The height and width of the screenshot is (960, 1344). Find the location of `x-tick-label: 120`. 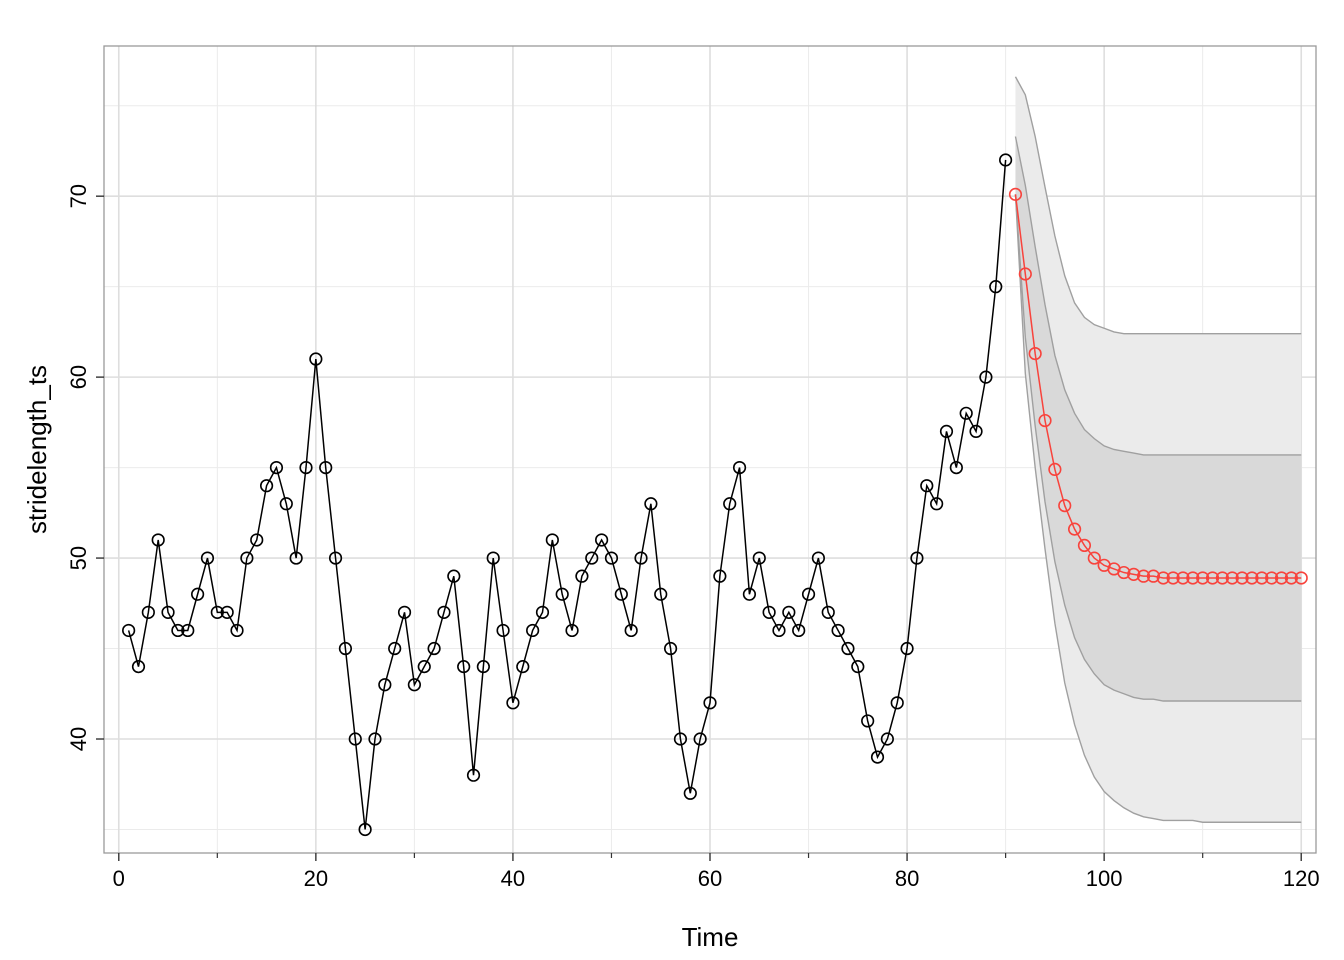

x-tick-label: 120 is located at coordinates (1301, 878).